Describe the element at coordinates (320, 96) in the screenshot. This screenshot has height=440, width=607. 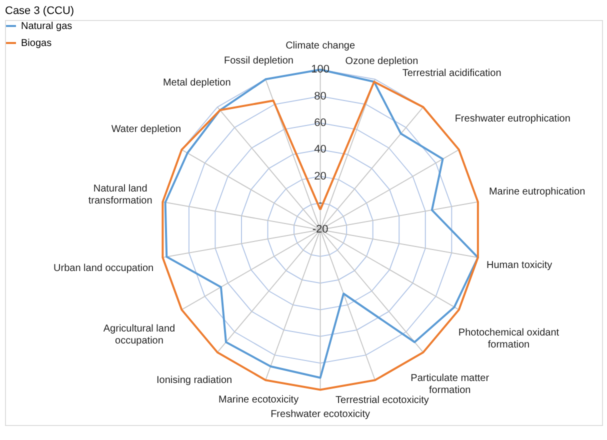
I see `y-tick-label: 80` at that location.